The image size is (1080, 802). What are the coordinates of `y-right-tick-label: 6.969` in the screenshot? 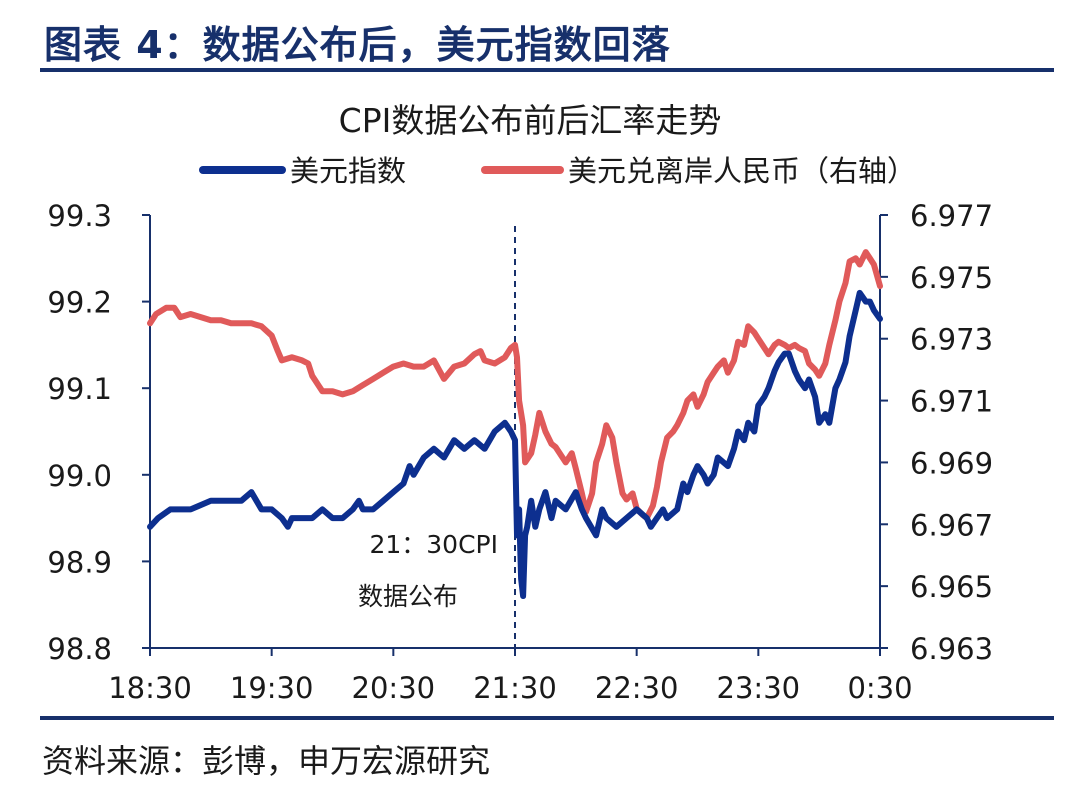 It's located at (951, 463).